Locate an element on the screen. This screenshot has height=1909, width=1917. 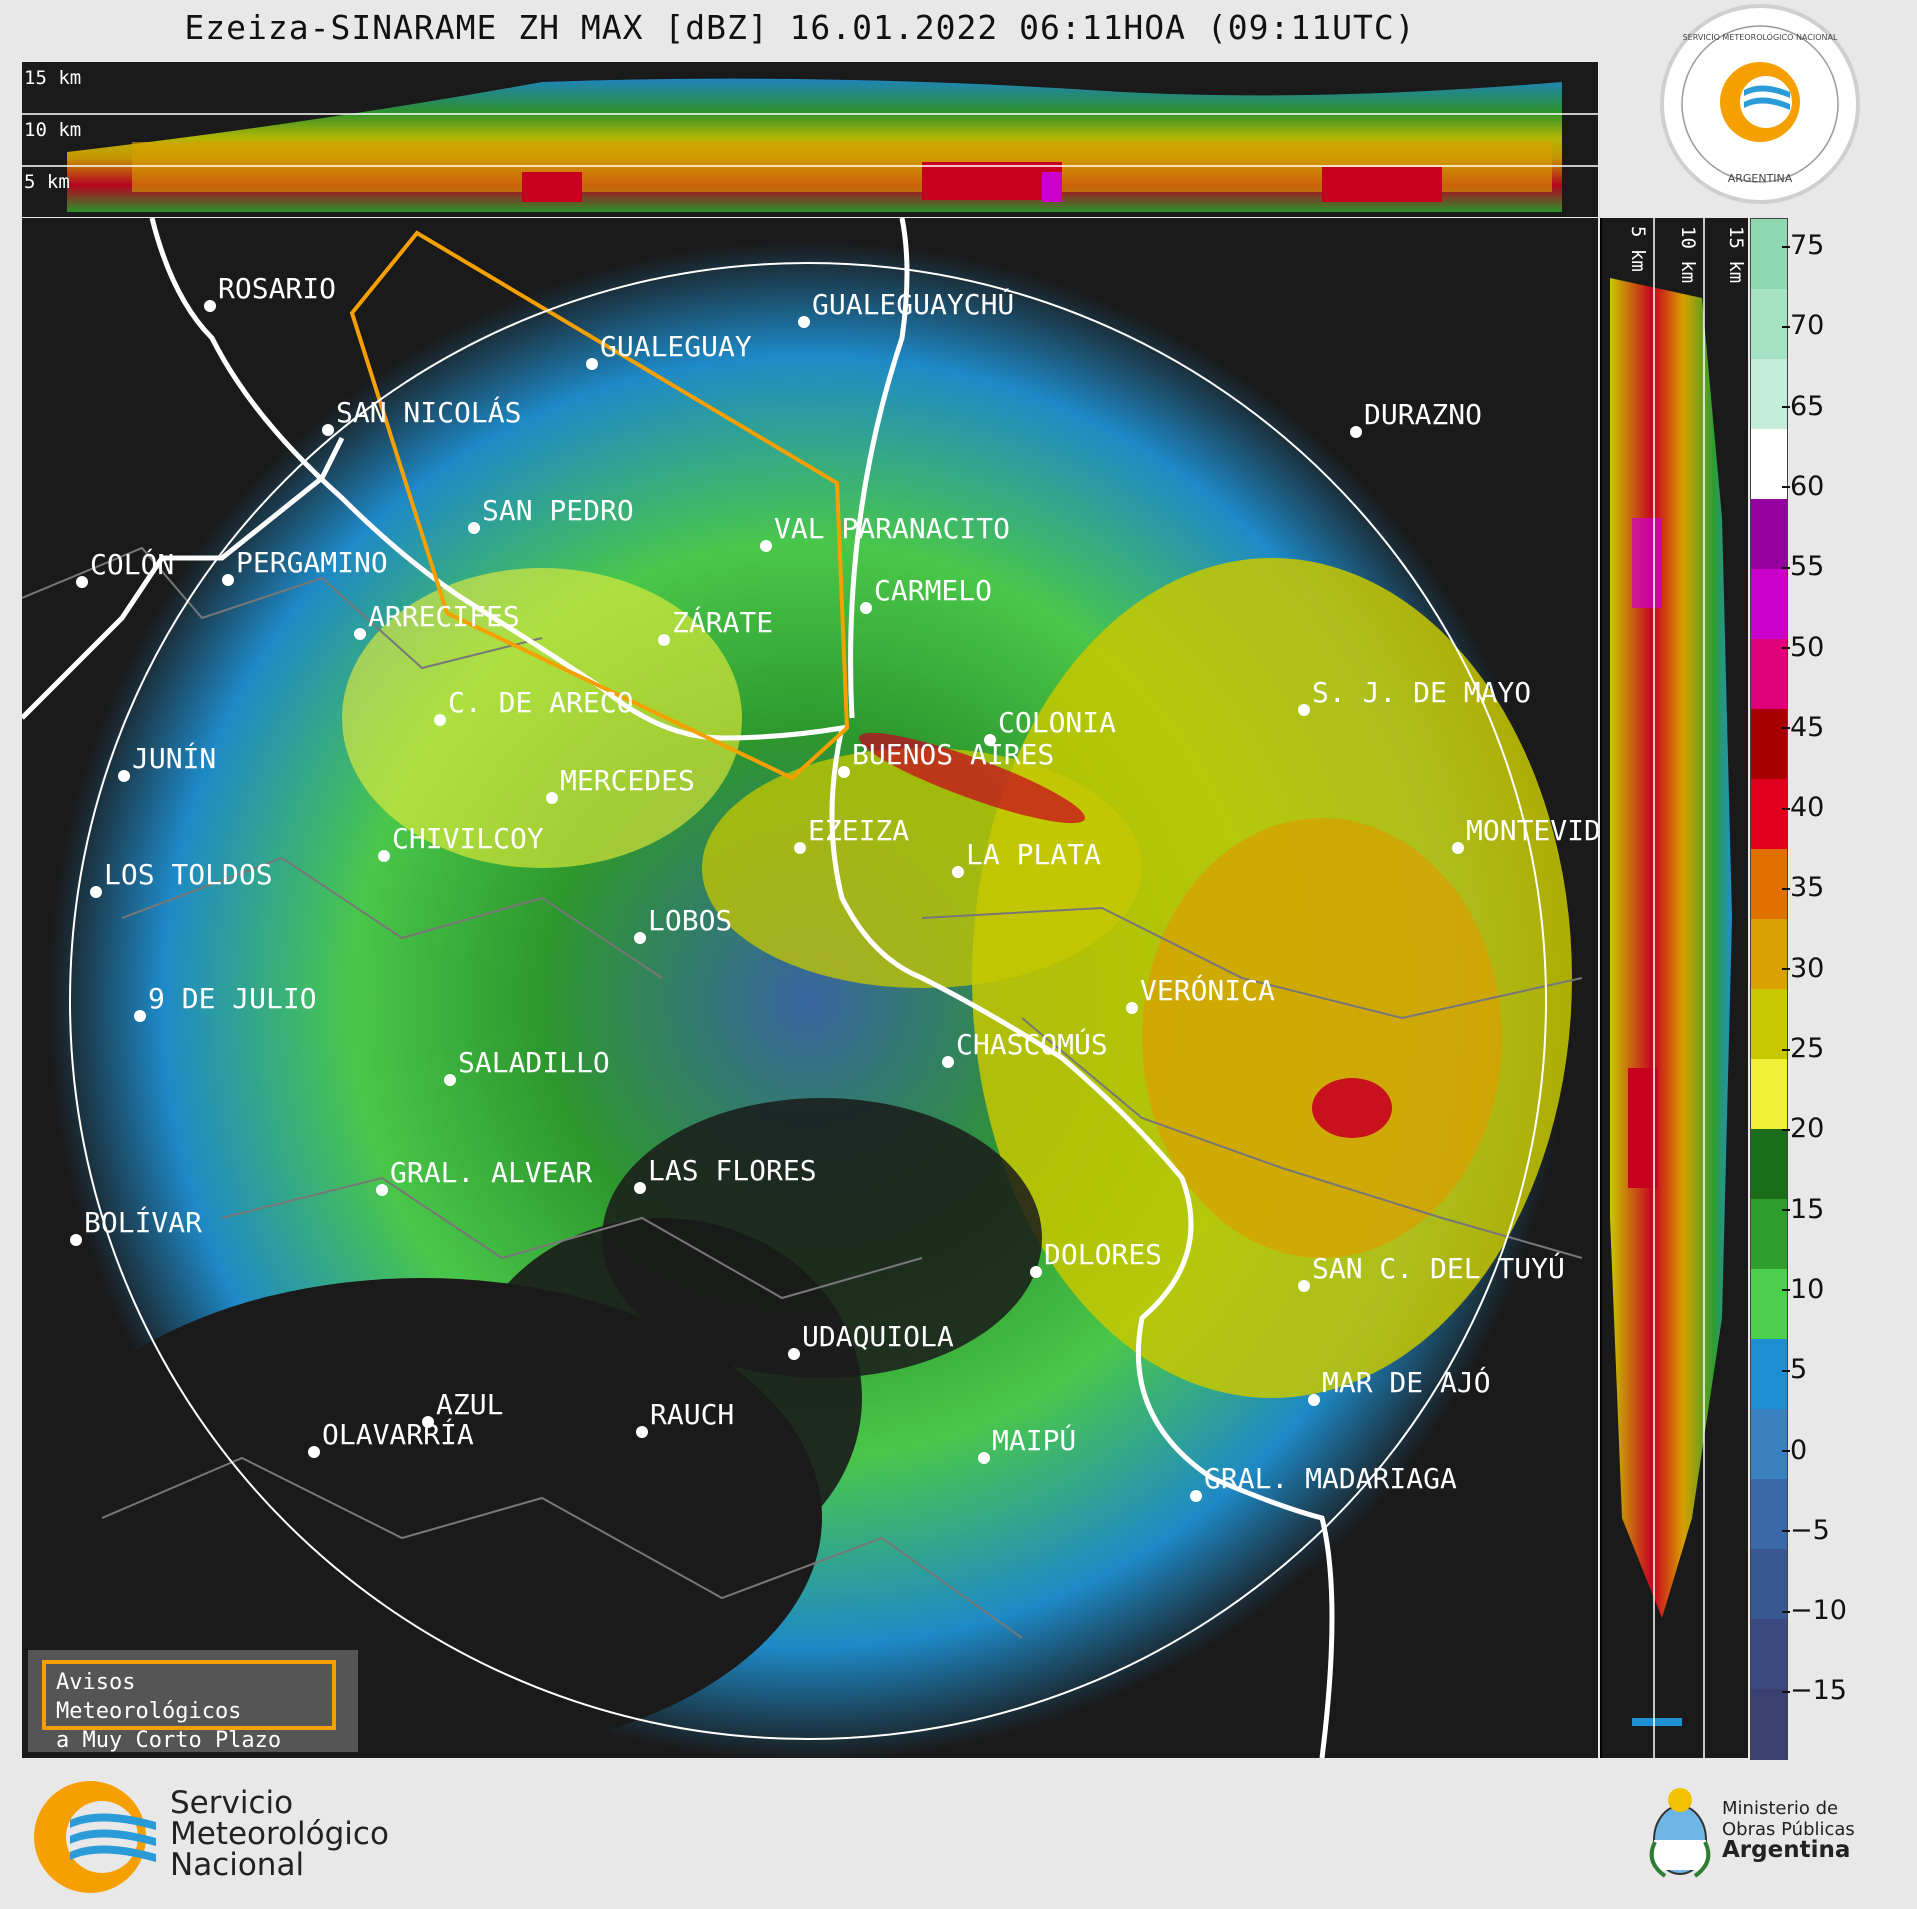
city-label: MAIPÚ is located at coordinates (1034, 1440).